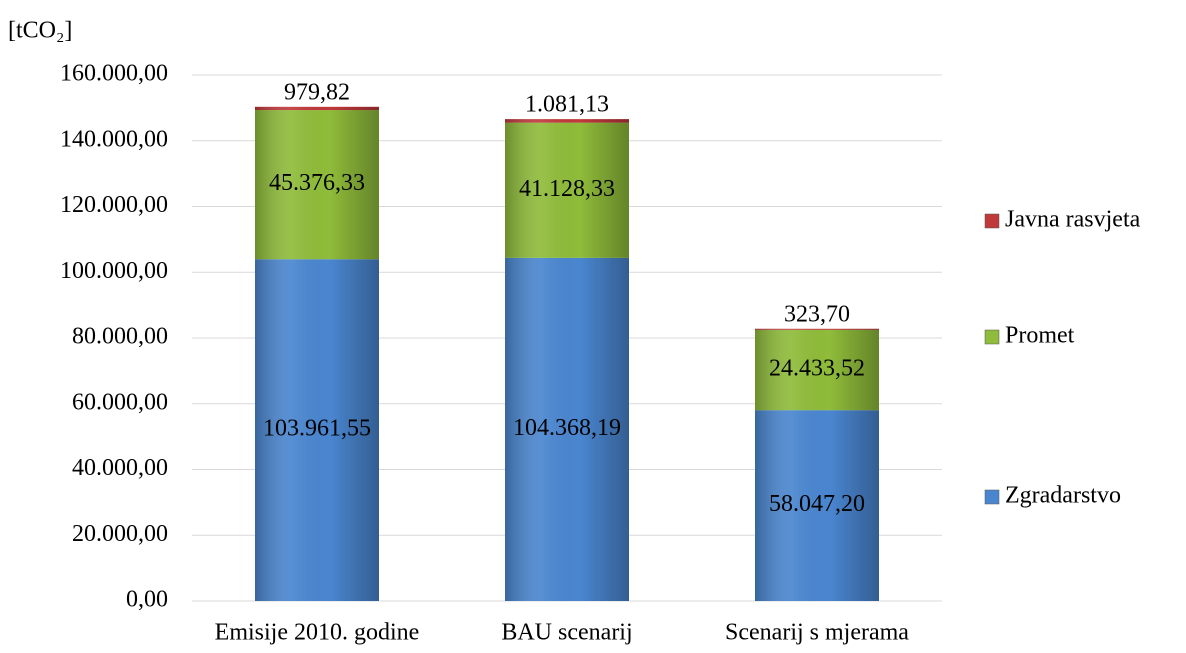 The height and width of the screenshot is (653, 1186). Describe the element at coordinates (114, 139) in the screenshot. I see `y-tick-label: 140.000,00` at that location.